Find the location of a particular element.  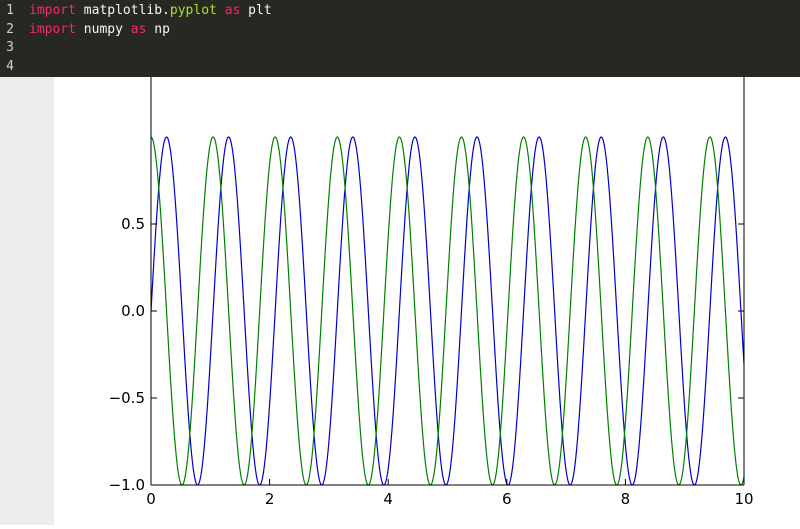

y-tick-label: −0.5 is located at coordinates (127, 398).